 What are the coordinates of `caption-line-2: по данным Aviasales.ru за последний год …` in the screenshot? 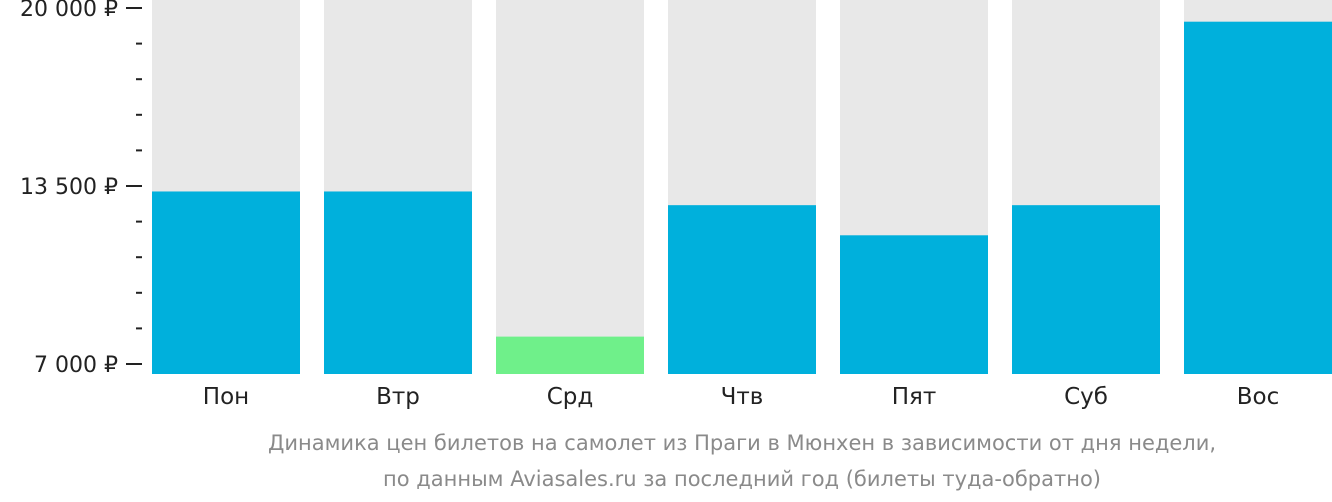 It's located at (742, 479).